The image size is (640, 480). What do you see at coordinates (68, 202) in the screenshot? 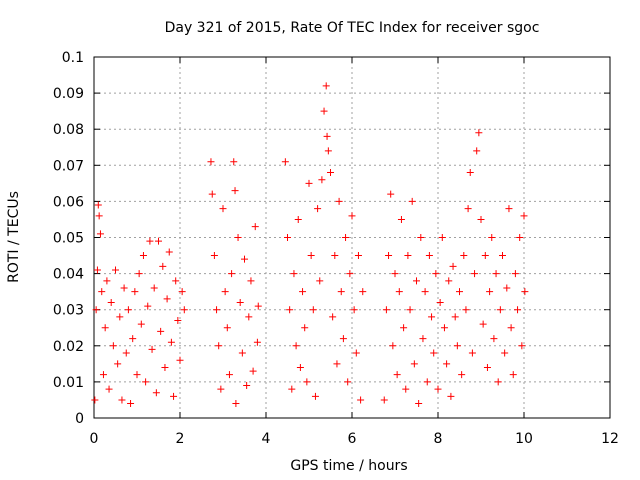
I see `y-tick-label: 0.06` at bounding box center [68, 202].